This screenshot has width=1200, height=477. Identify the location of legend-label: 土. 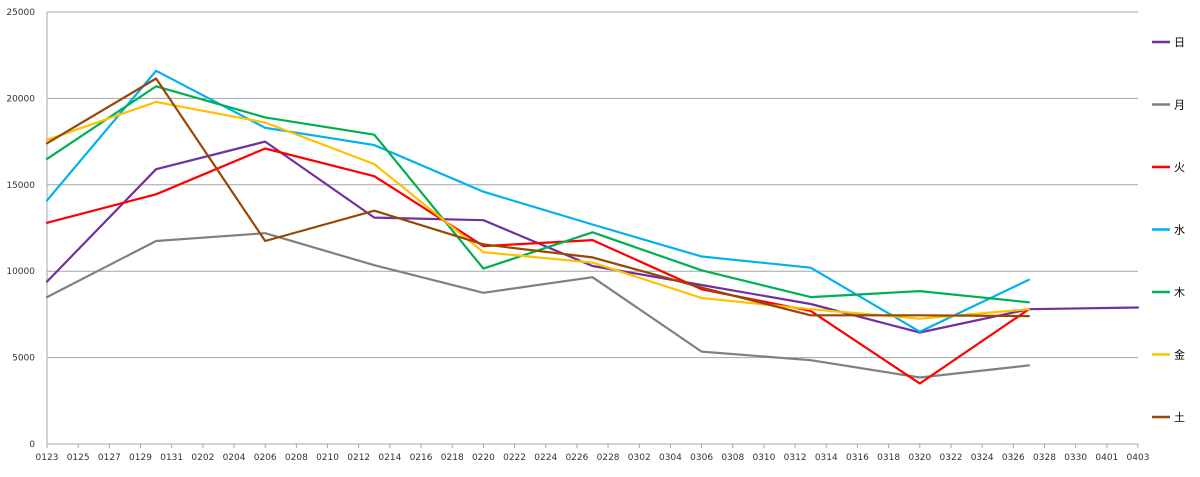
(1179, 417).